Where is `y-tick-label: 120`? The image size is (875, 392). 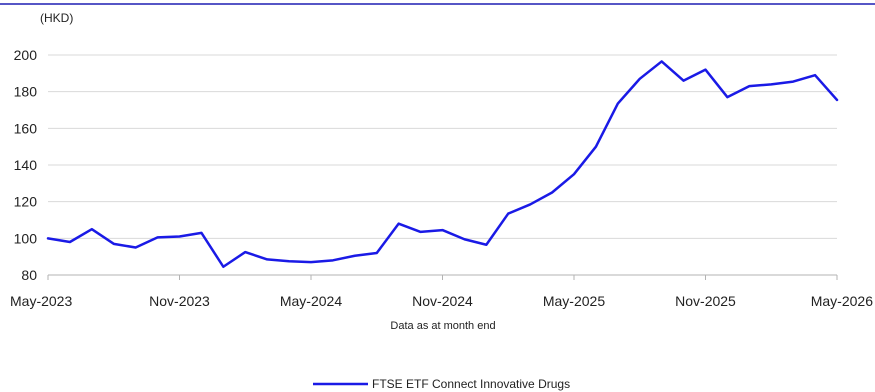 y-tick-label: 120 is located at coordinates (26, 202).